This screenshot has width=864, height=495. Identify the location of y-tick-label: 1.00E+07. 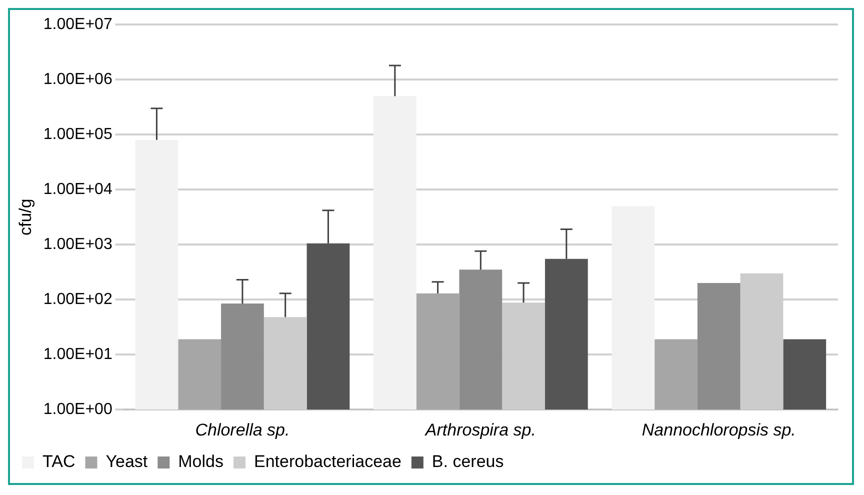
(77, 25).